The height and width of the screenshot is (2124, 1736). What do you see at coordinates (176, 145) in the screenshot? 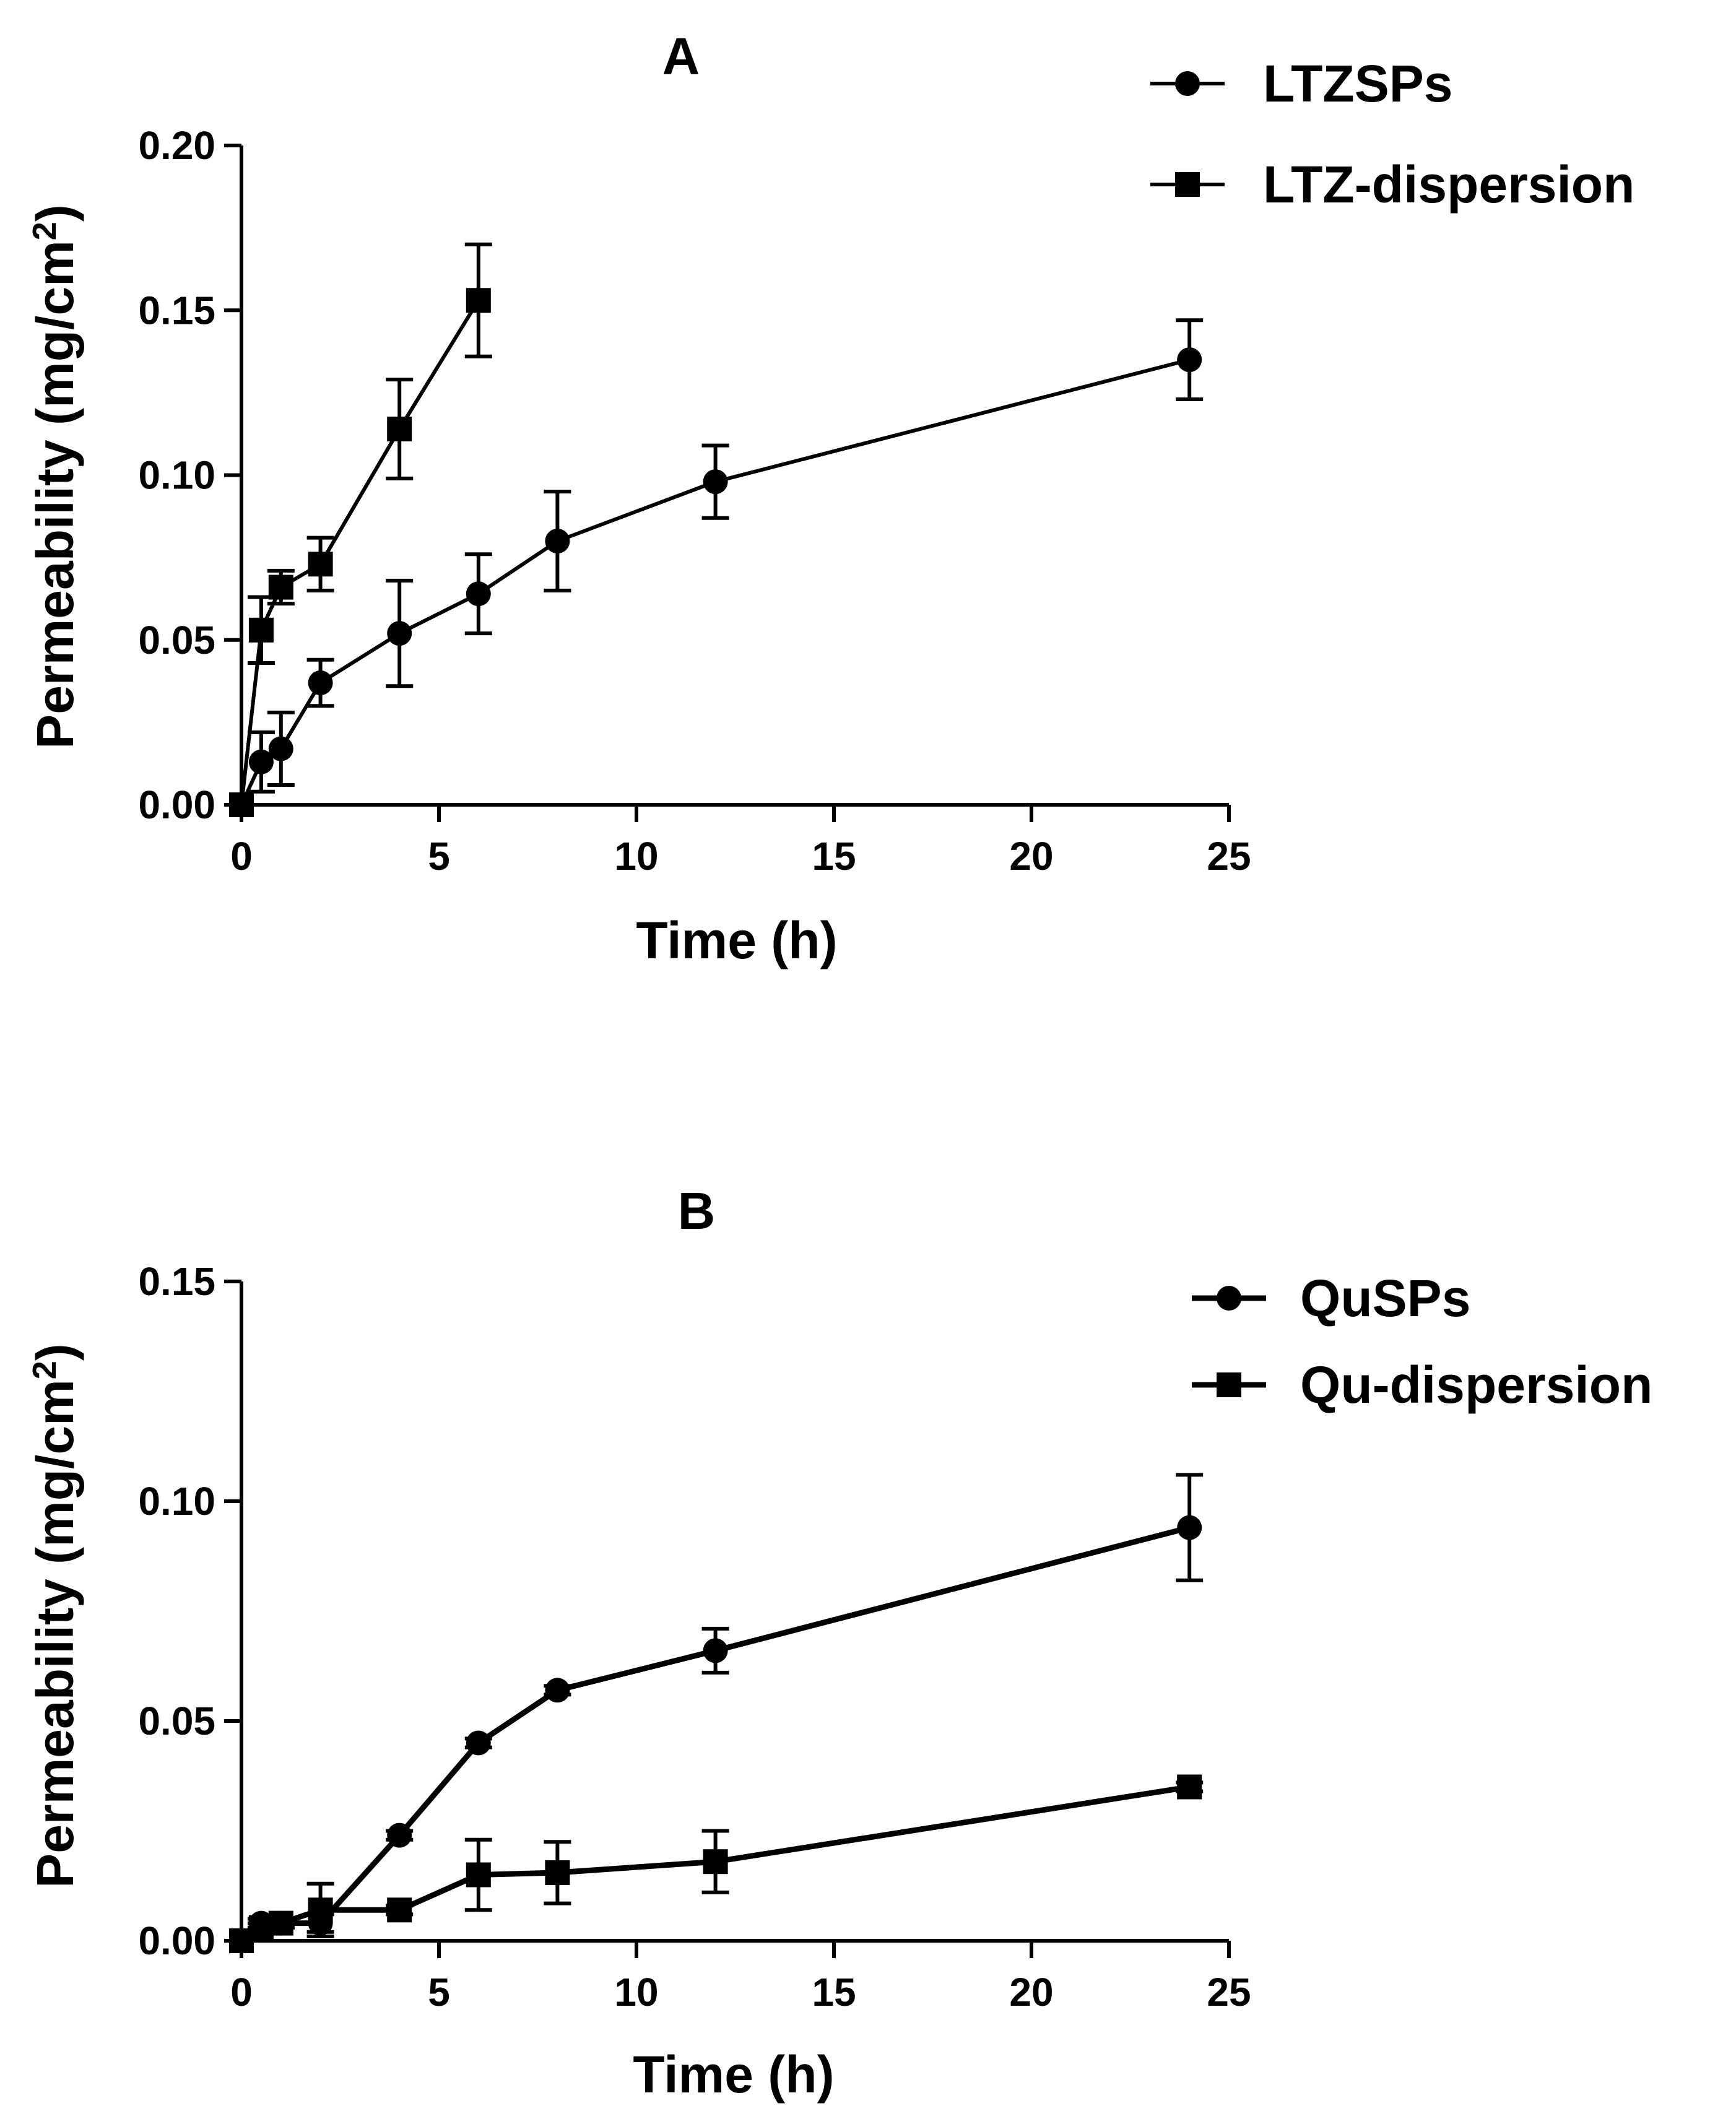
I see `panel-a-y-tick-label: 0.20` at bounding box center [176, 145].